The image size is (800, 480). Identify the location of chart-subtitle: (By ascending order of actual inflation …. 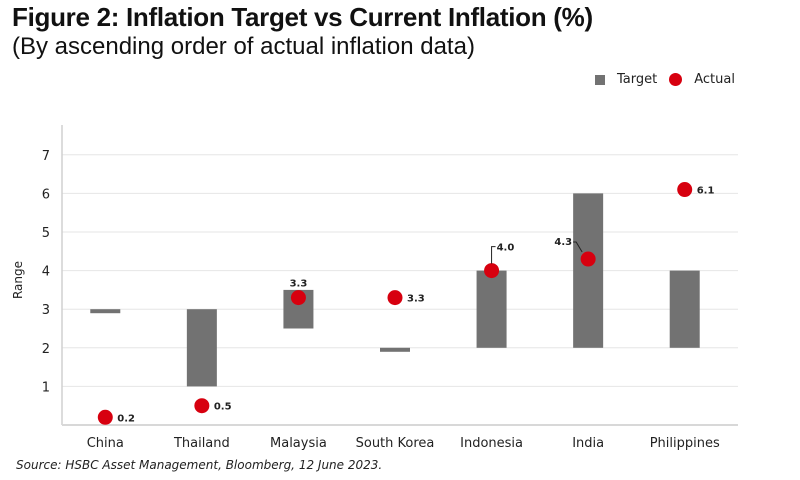
(243, 46).